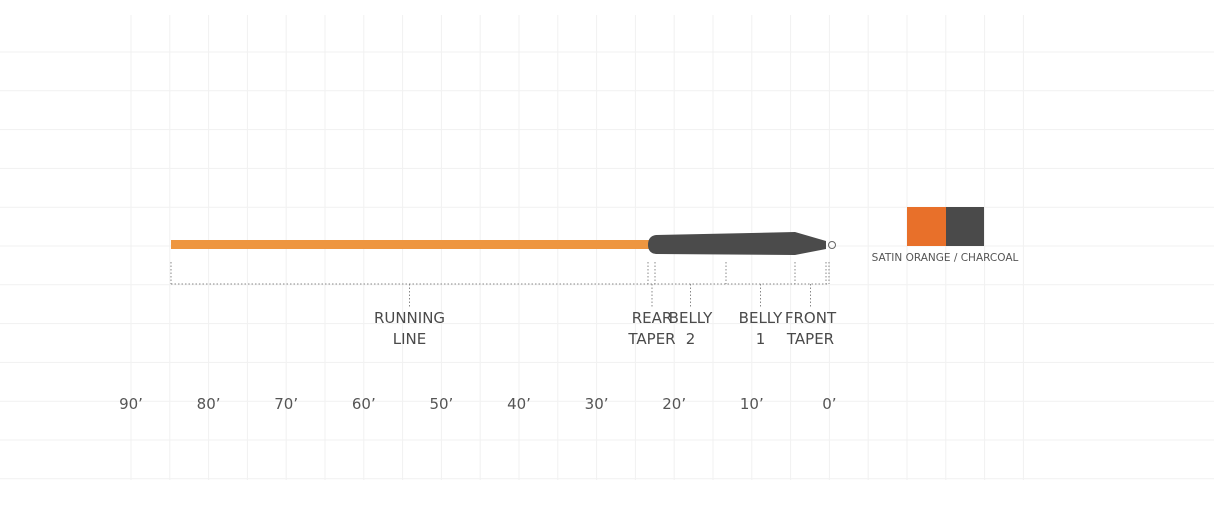 The height and width of the screenshot is (524, 1214). Describe the element at coordinates (597, 404) in the screenshot. I see `scale-label: 30’` at that location.